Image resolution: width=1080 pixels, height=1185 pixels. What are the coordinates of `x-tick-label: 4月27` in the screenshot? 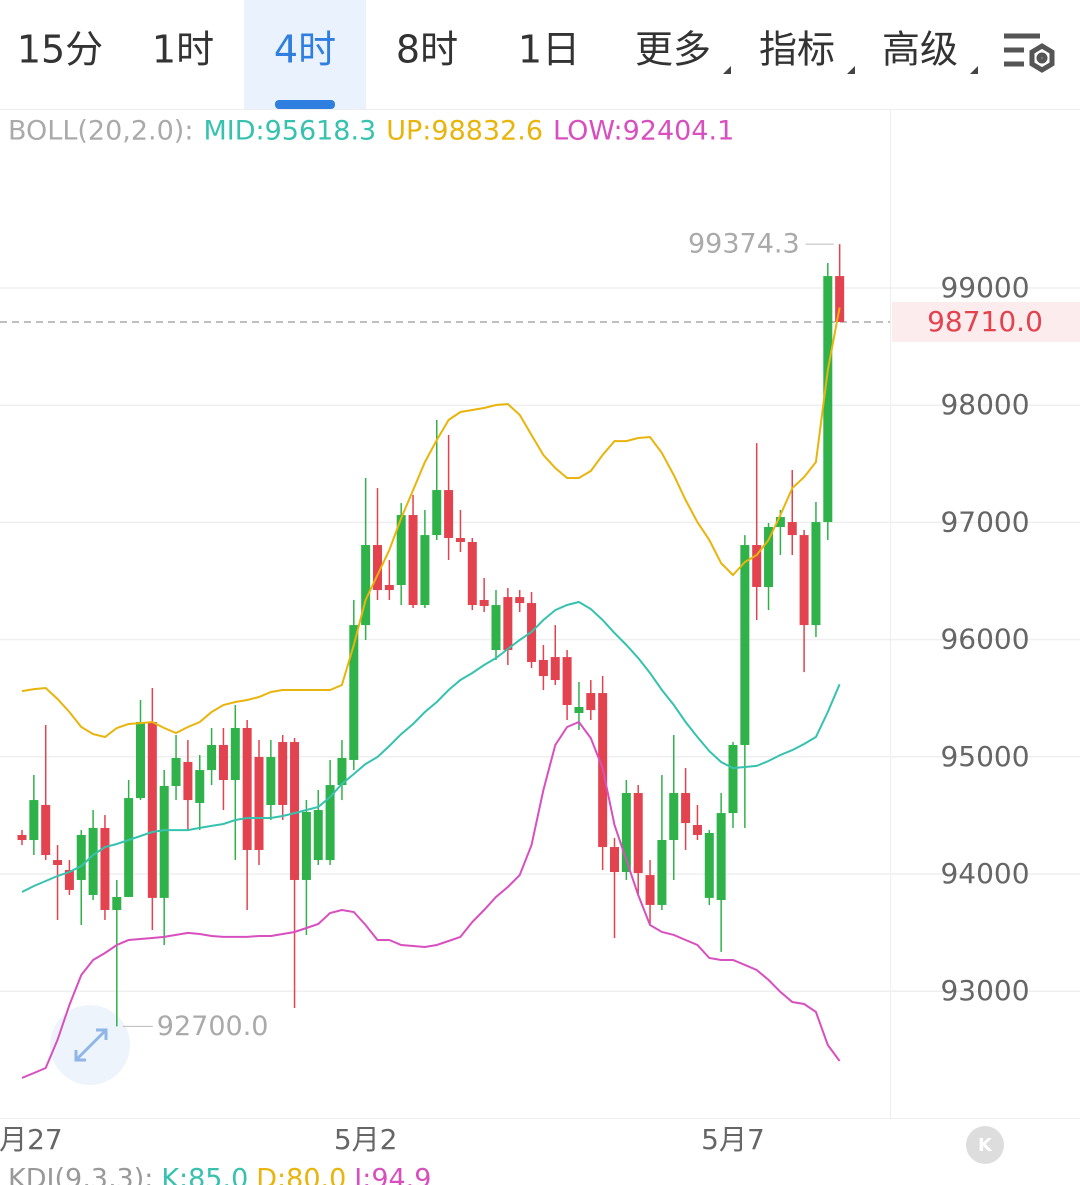 It's located at (31, 1139).